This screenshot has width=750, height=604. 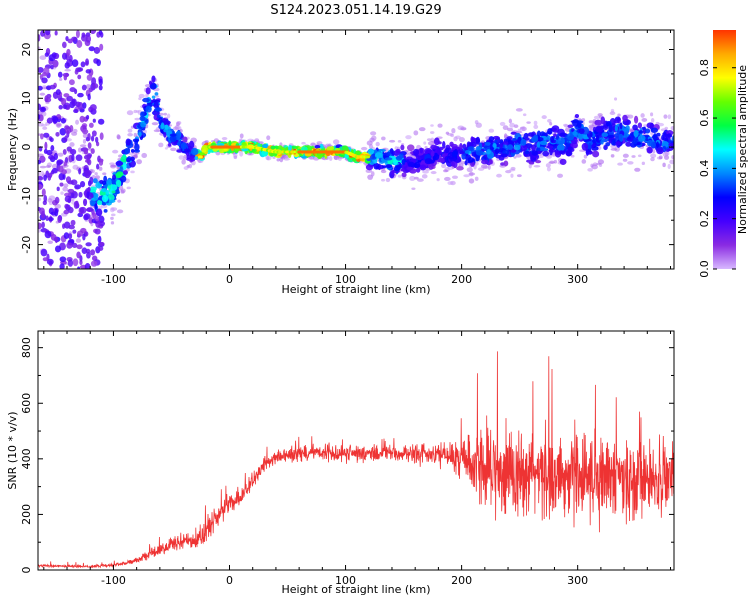 What do you see at coordinates (26, 403) in the screenshot?
I see `snr-y-tick-label: 600` at bounding box center [26, 403].